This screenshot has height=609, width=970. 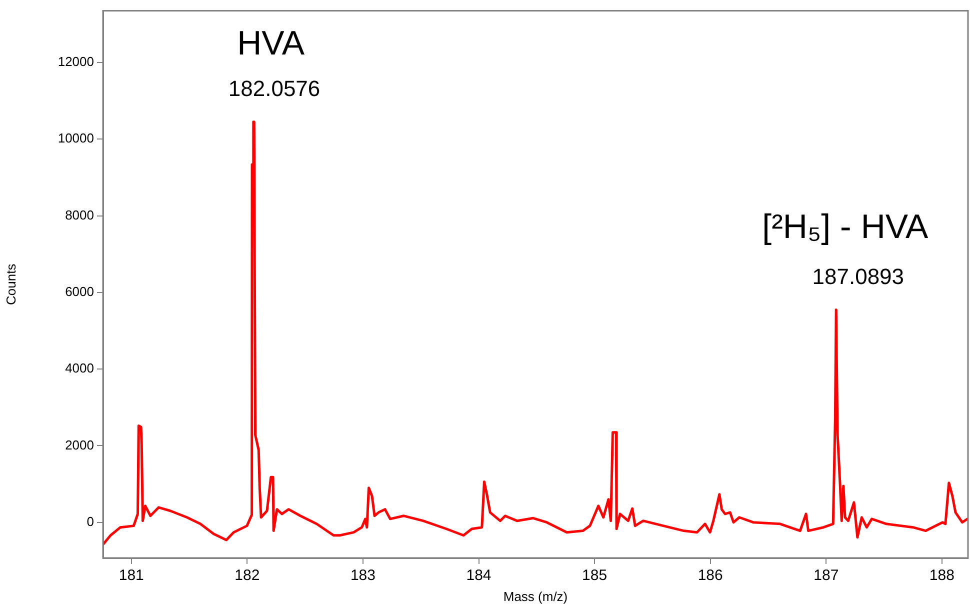 I want to click on y-tick-label: 0, so click(x=90, y=521).